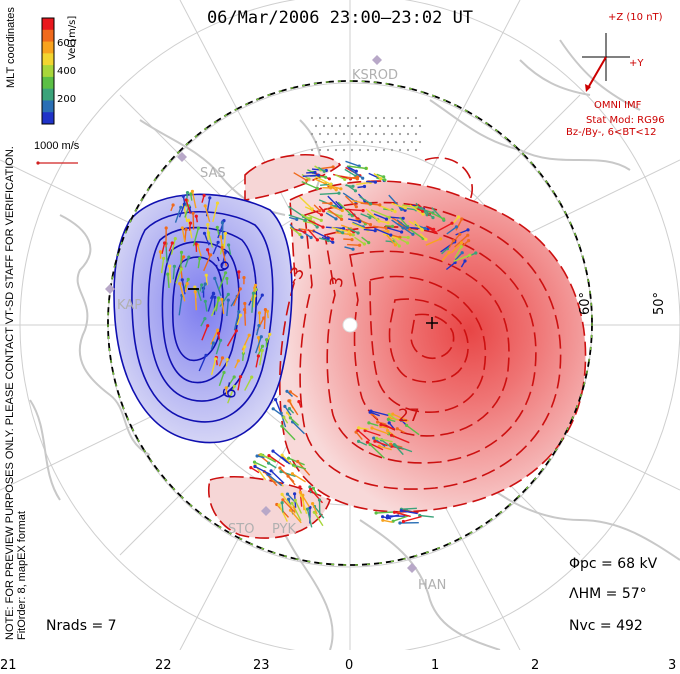 This screenshot has height=674, width=680. I want to click on stat-model-bin-label: Bz-/By-, 6<BT<12, so click(611, 132).